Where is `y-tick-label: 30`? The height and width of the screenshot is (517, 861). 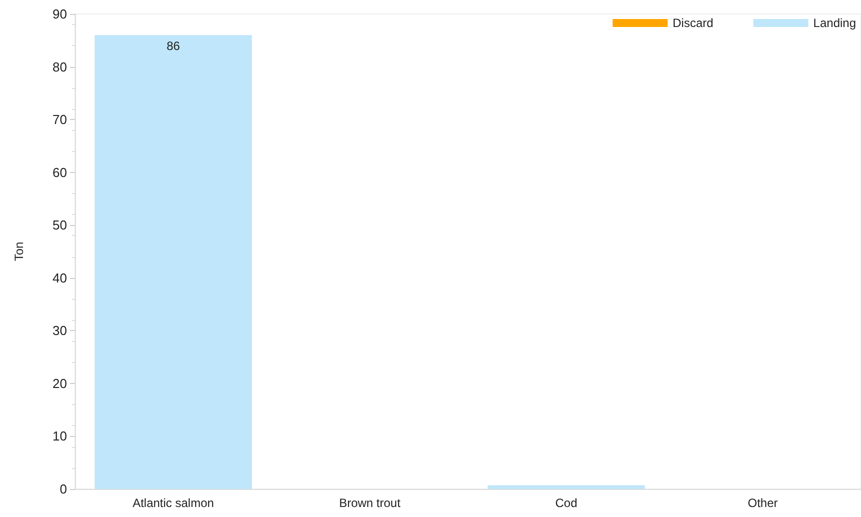 y-tick-label: 30 is located at coordinates (59, 330).